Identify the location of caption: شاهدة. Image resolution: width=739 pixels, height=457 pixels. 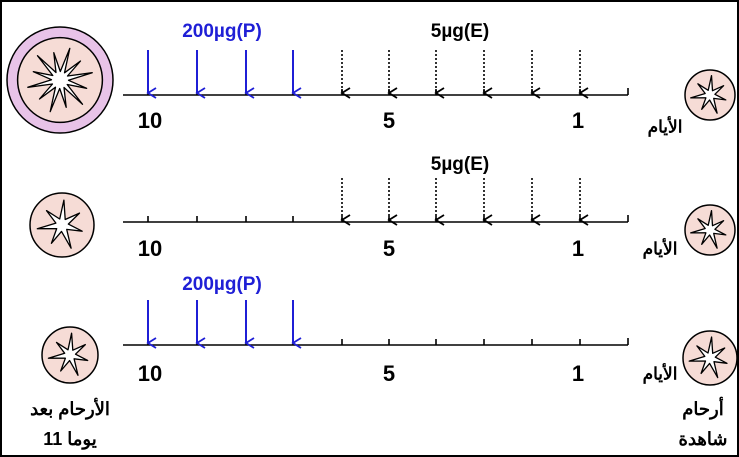
(703, 439).